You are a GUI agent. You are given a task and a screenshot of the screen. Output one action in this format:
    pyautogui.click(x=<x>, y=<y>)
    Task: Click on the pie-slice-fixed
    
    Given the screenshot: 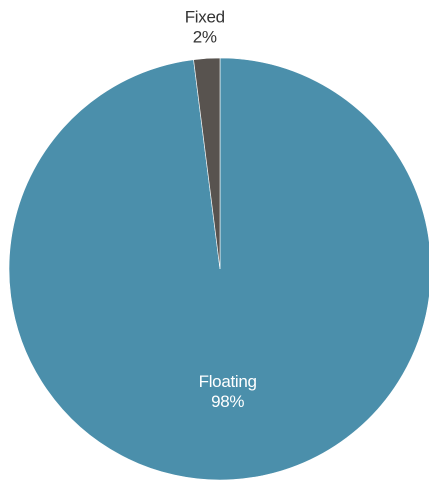 What is the action you would take?
    pyautogui.click(x=207, y=163)
    